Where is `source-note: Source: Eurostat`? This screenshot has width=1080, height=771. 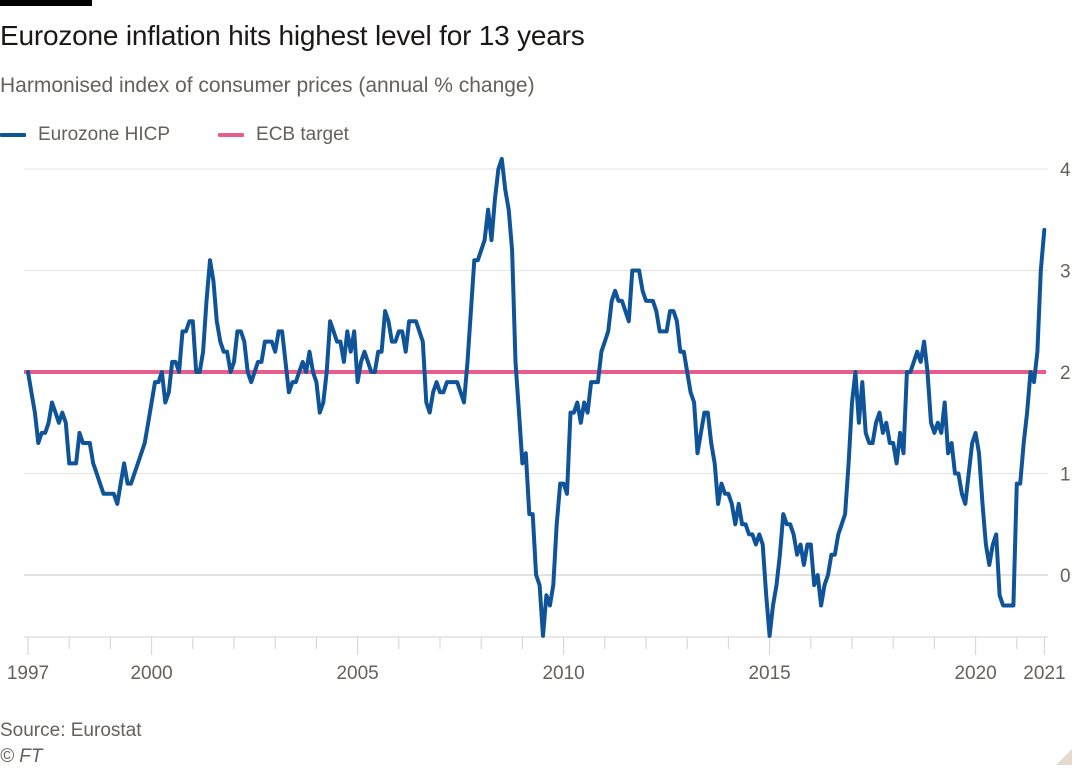 source-note: Source: Eurostat is located at coordinates (71, 730).